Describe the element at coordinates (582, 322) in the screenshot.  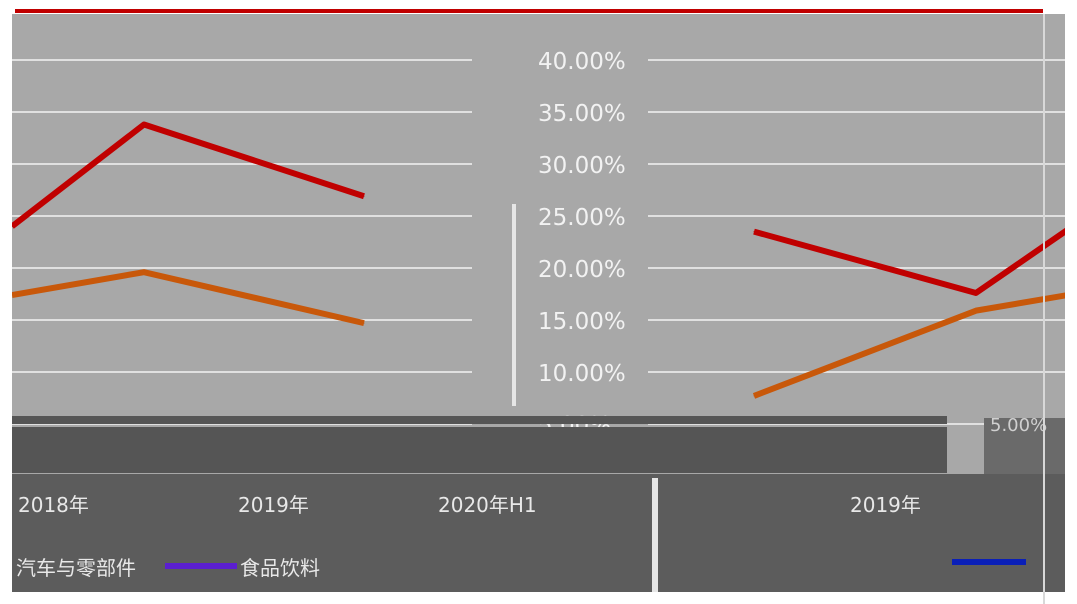
I see `y-tick-label-5: 15.00%` at that location.